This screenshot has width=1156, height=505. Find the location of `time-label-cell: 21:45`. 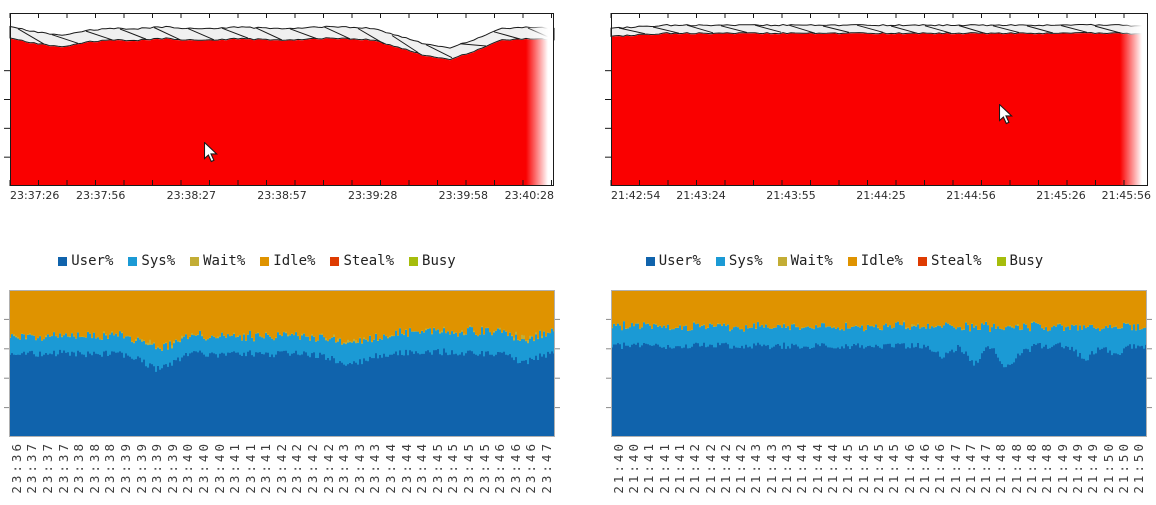

time-label-cell: 21:45 is located at coordinates (878, 471).